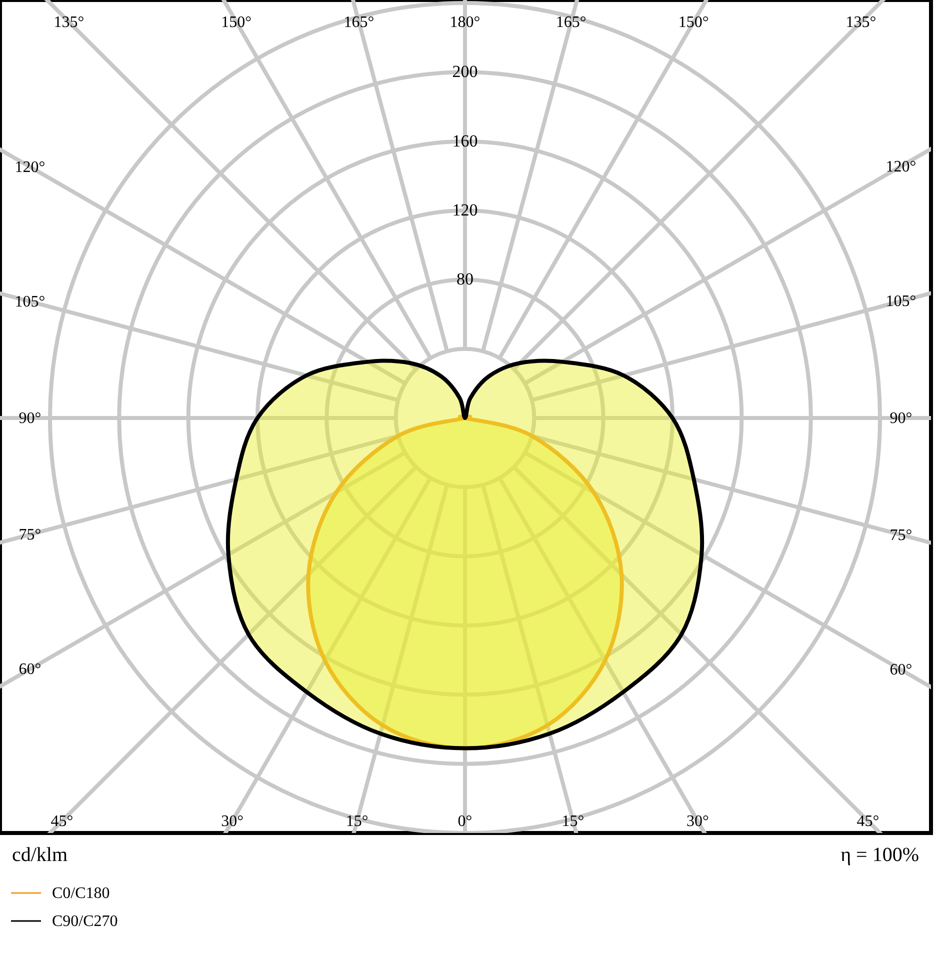 Image resolution: width=944 pixels, height=977 pixels. Describe the element at coordinates (85, 921) in the screenshot. I see `legend-label: C90/C270` at that location.